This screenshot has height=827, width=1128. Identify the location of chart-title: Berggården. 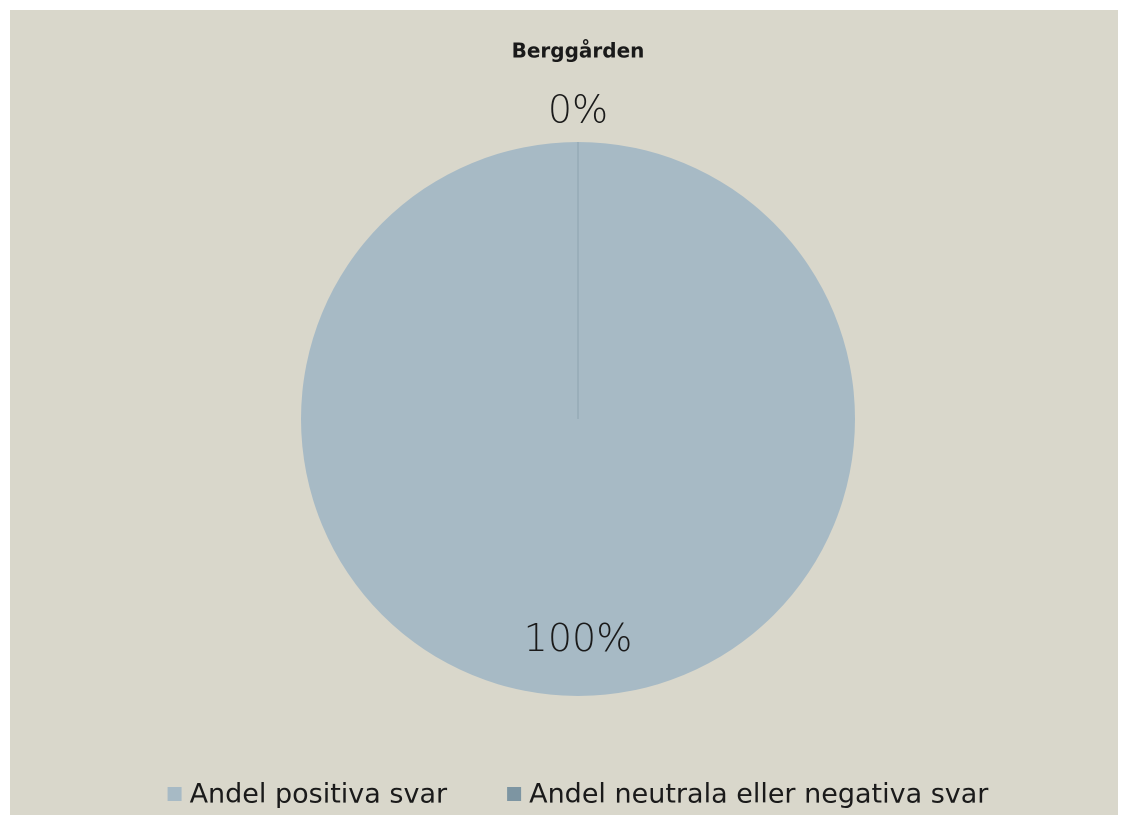
(578, 51).